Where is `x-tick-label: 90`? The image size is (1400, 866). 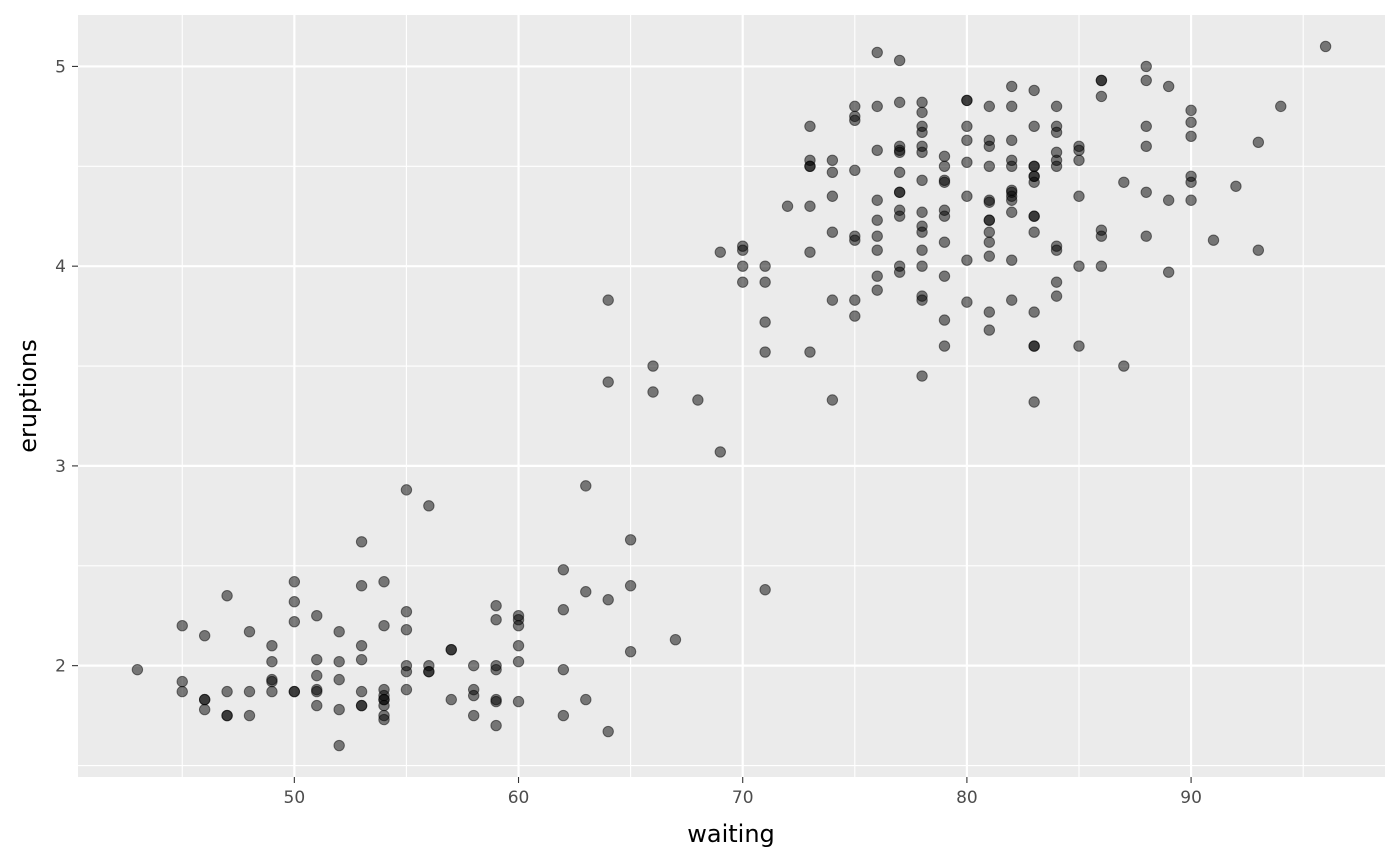 x-tick-label: 90 is located at coordinates (1191, 798).